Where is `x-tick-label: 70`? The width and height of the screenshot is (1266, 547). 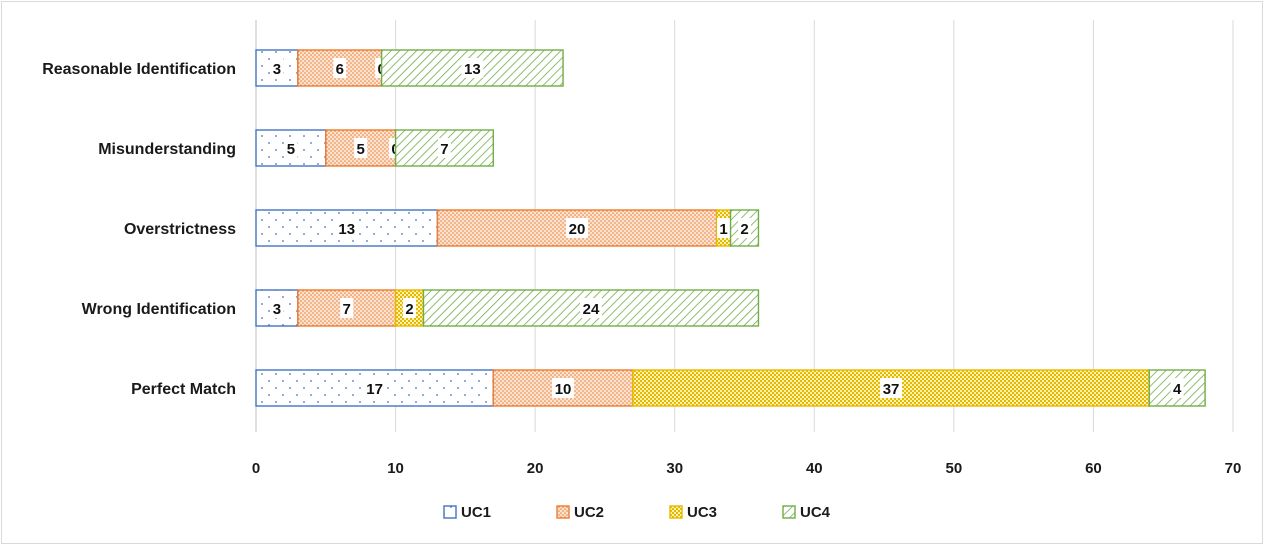 x-tick-label: 70 is located at coordinates (1233, 468).